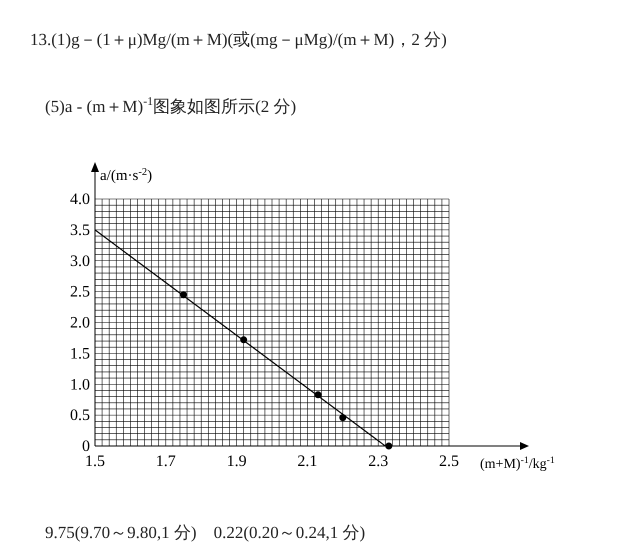  Describe the element at coordinates (205, 532) in the screenshot. I see `text: 9.75(9.70～9.80,1 分) 0.22(0.20～0.24,1 分)` at that location.